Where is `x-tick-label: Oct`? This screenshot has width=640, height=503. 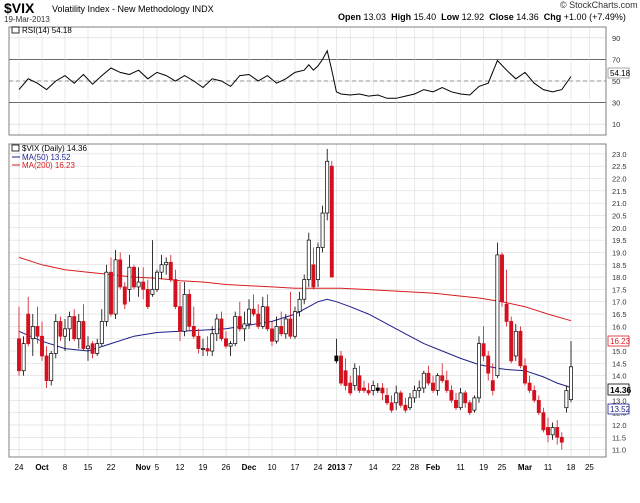 x-tick-label: Oct is located at coordinates (42, 467).